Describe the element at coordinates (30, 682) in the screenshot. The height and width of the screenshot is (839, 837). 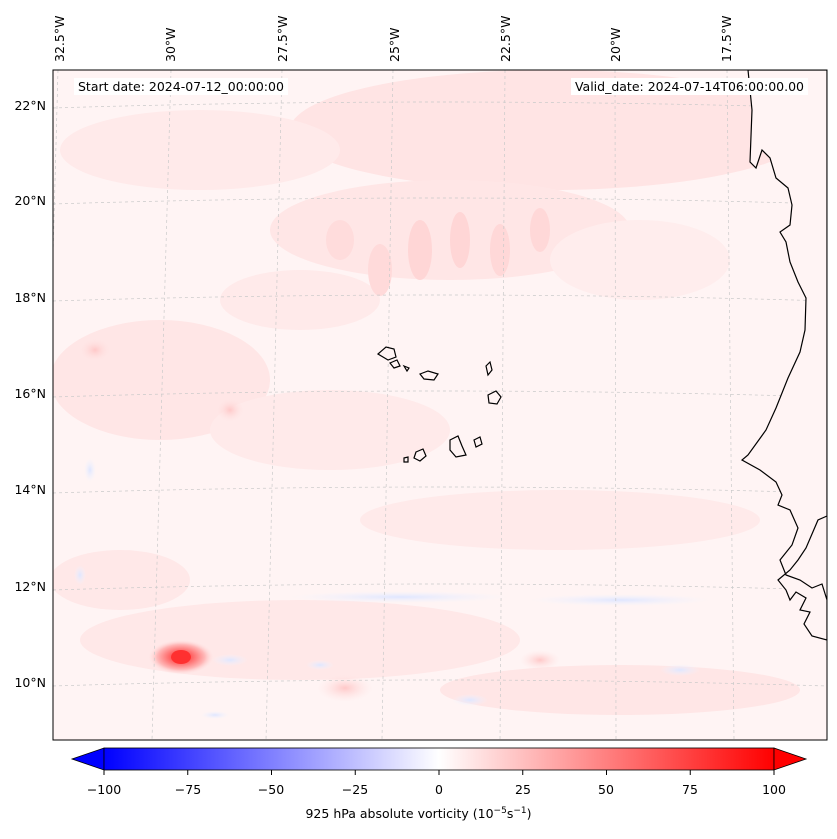
I see `lat-label-10n: 10°N` at that location.